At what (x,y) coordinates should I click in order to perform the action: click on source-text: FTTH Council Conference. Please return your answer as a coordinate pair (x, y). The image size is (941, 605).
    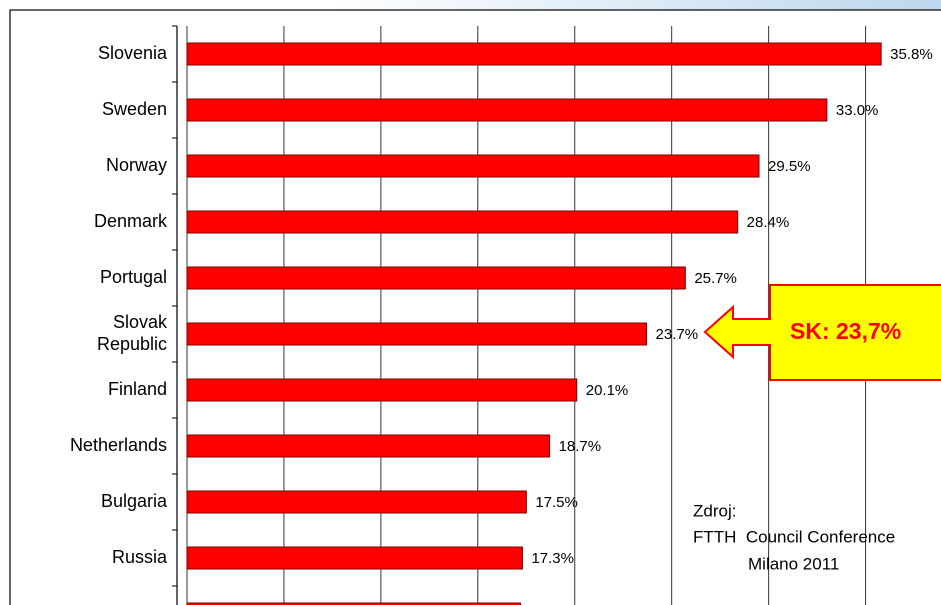
    Looking at the image, I should click on (794, 536).